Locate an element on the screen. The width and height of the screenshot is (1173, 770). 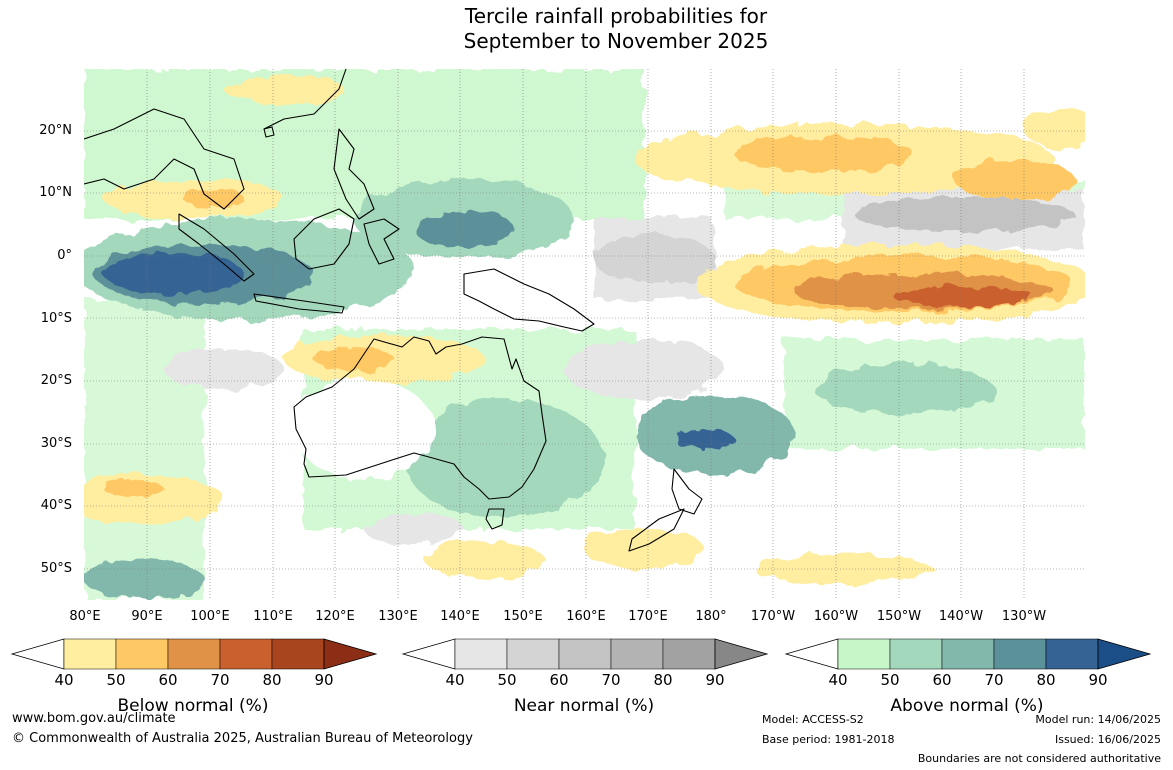
above-tick-80: 80 is located at coordinates (1046, 680).